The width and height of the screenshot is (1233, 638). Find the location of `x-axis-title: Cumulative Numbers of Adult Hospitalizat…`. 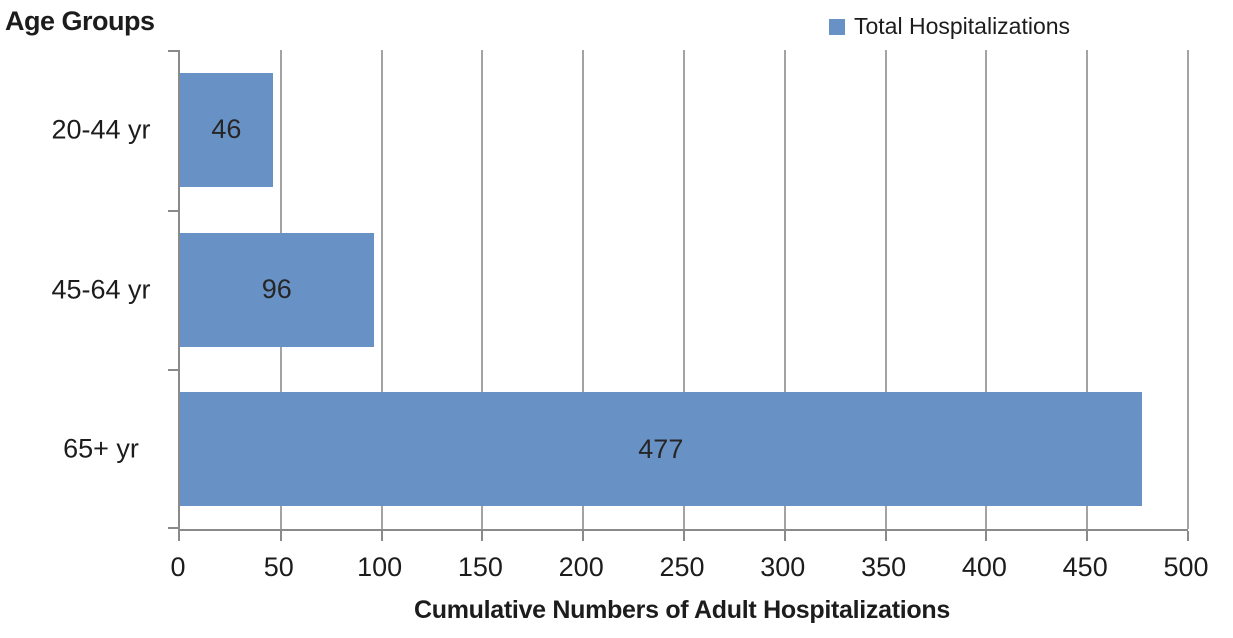

x-axis-title: Cumulative Numbers of Adult Hospitalizat… is located at coordinates (682, 610).